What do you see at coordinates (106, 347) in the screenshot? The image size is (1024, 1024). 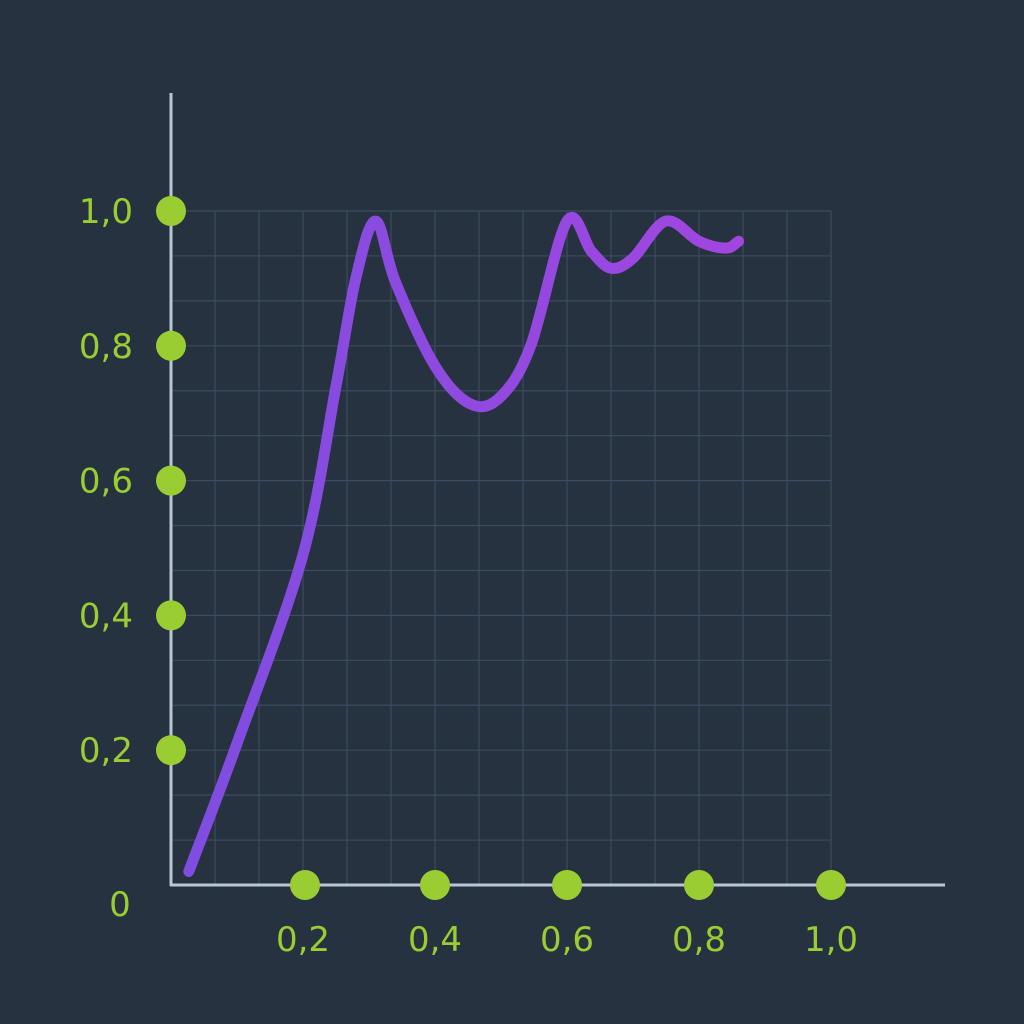 I see `y-tick-label: 0,8` at bounding box center [106, 347].